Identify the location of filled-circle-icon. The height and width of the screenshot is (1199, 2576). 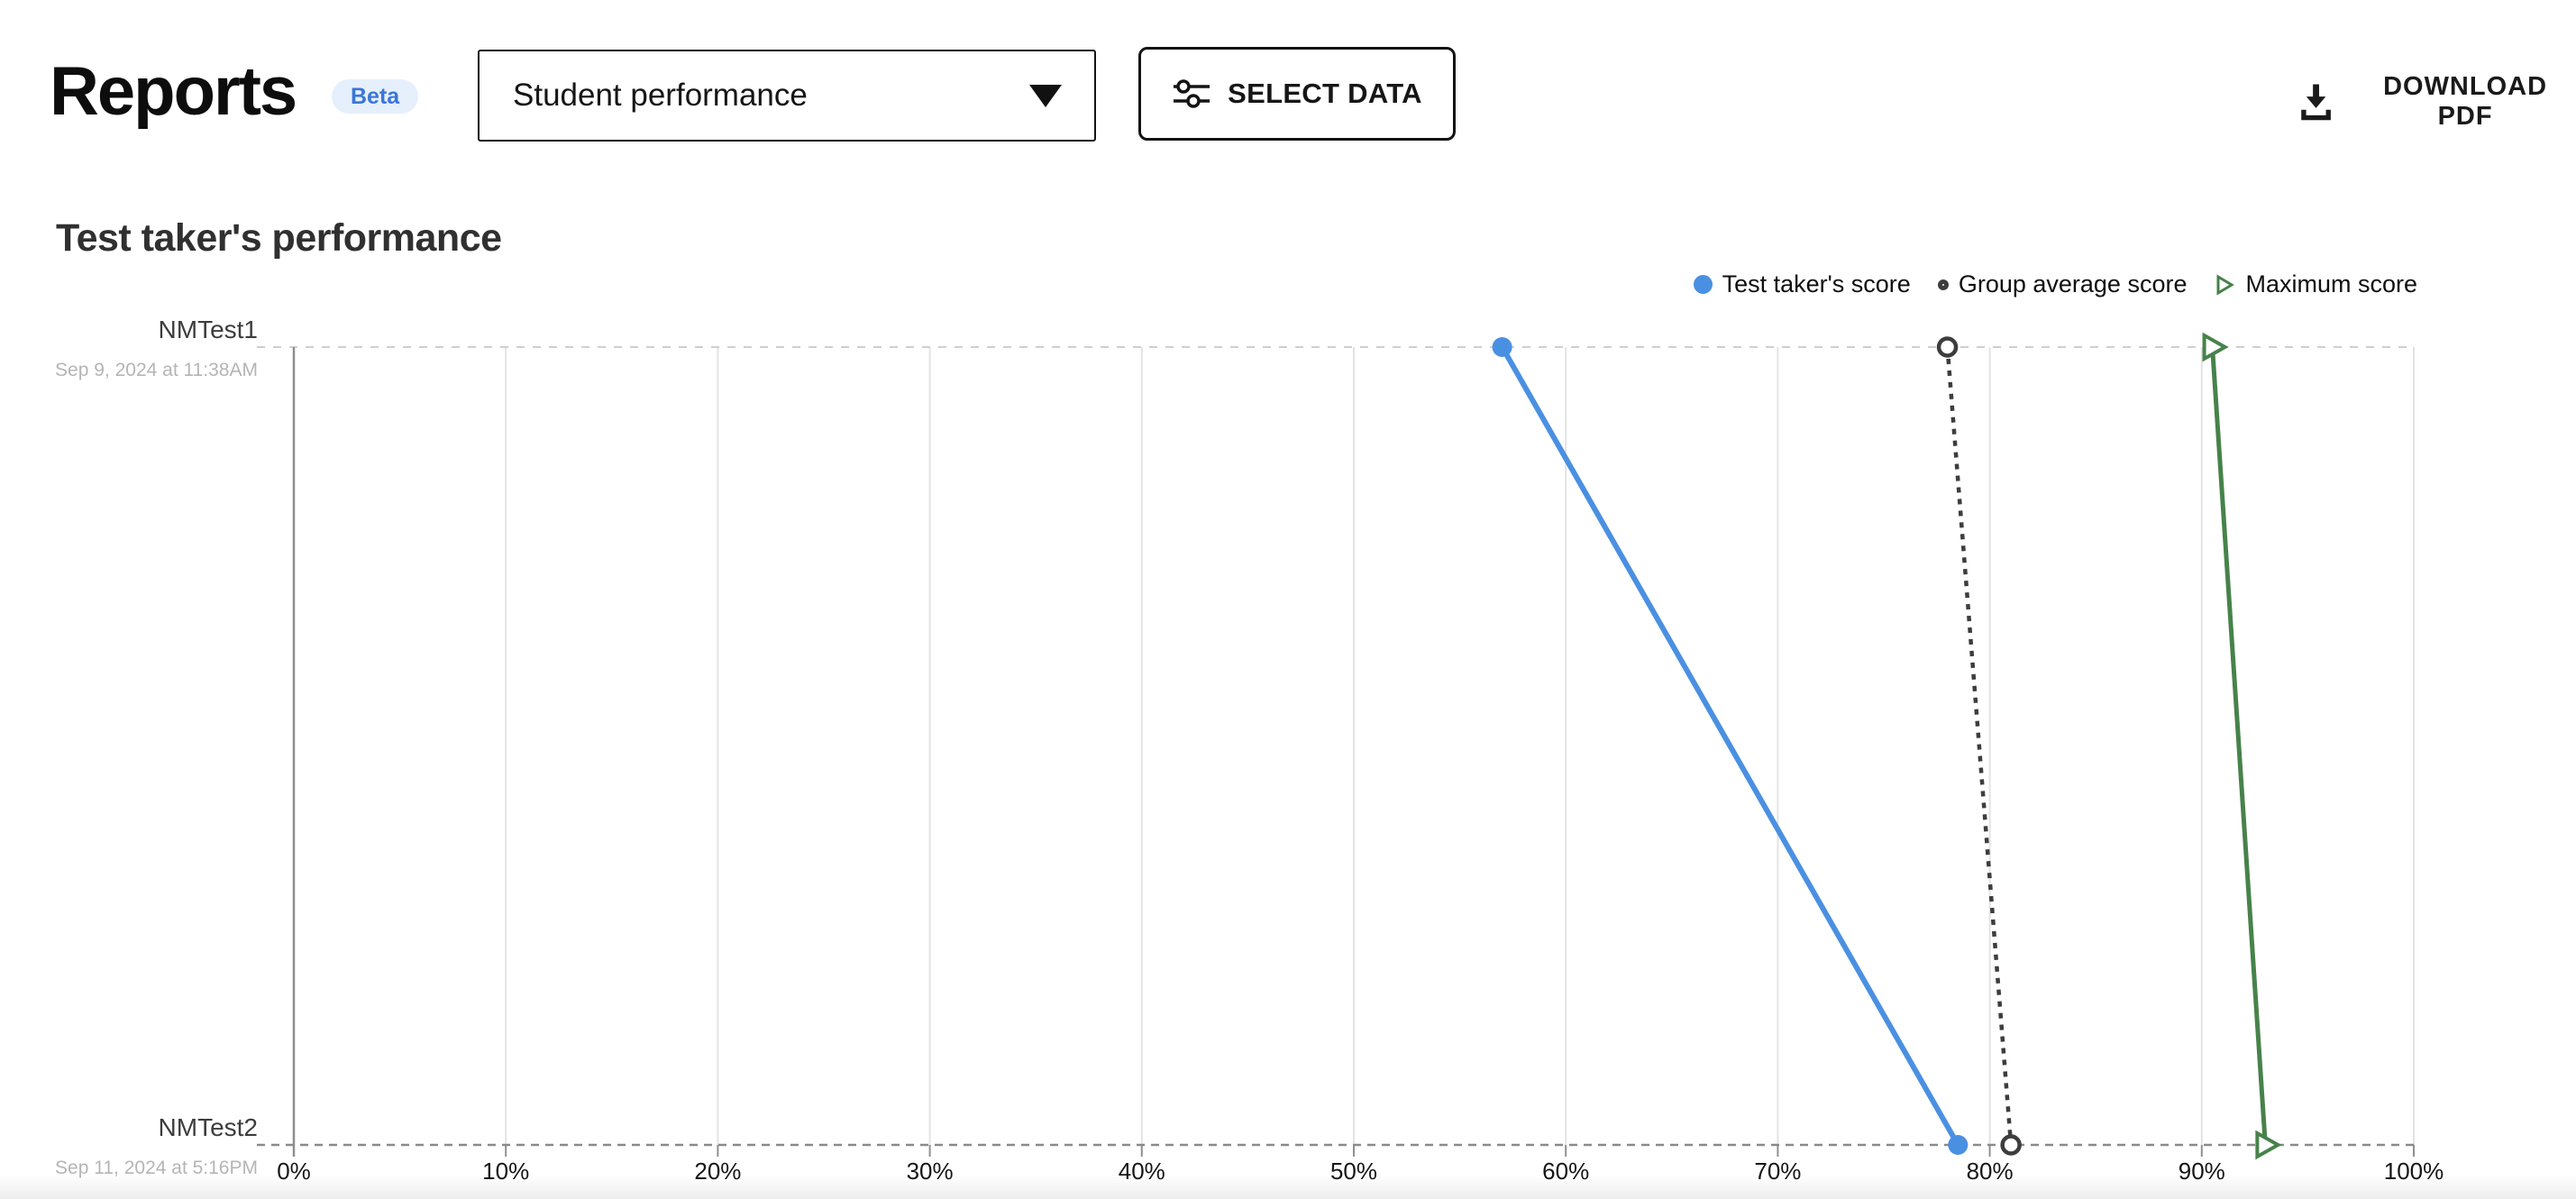
(1703, 284).